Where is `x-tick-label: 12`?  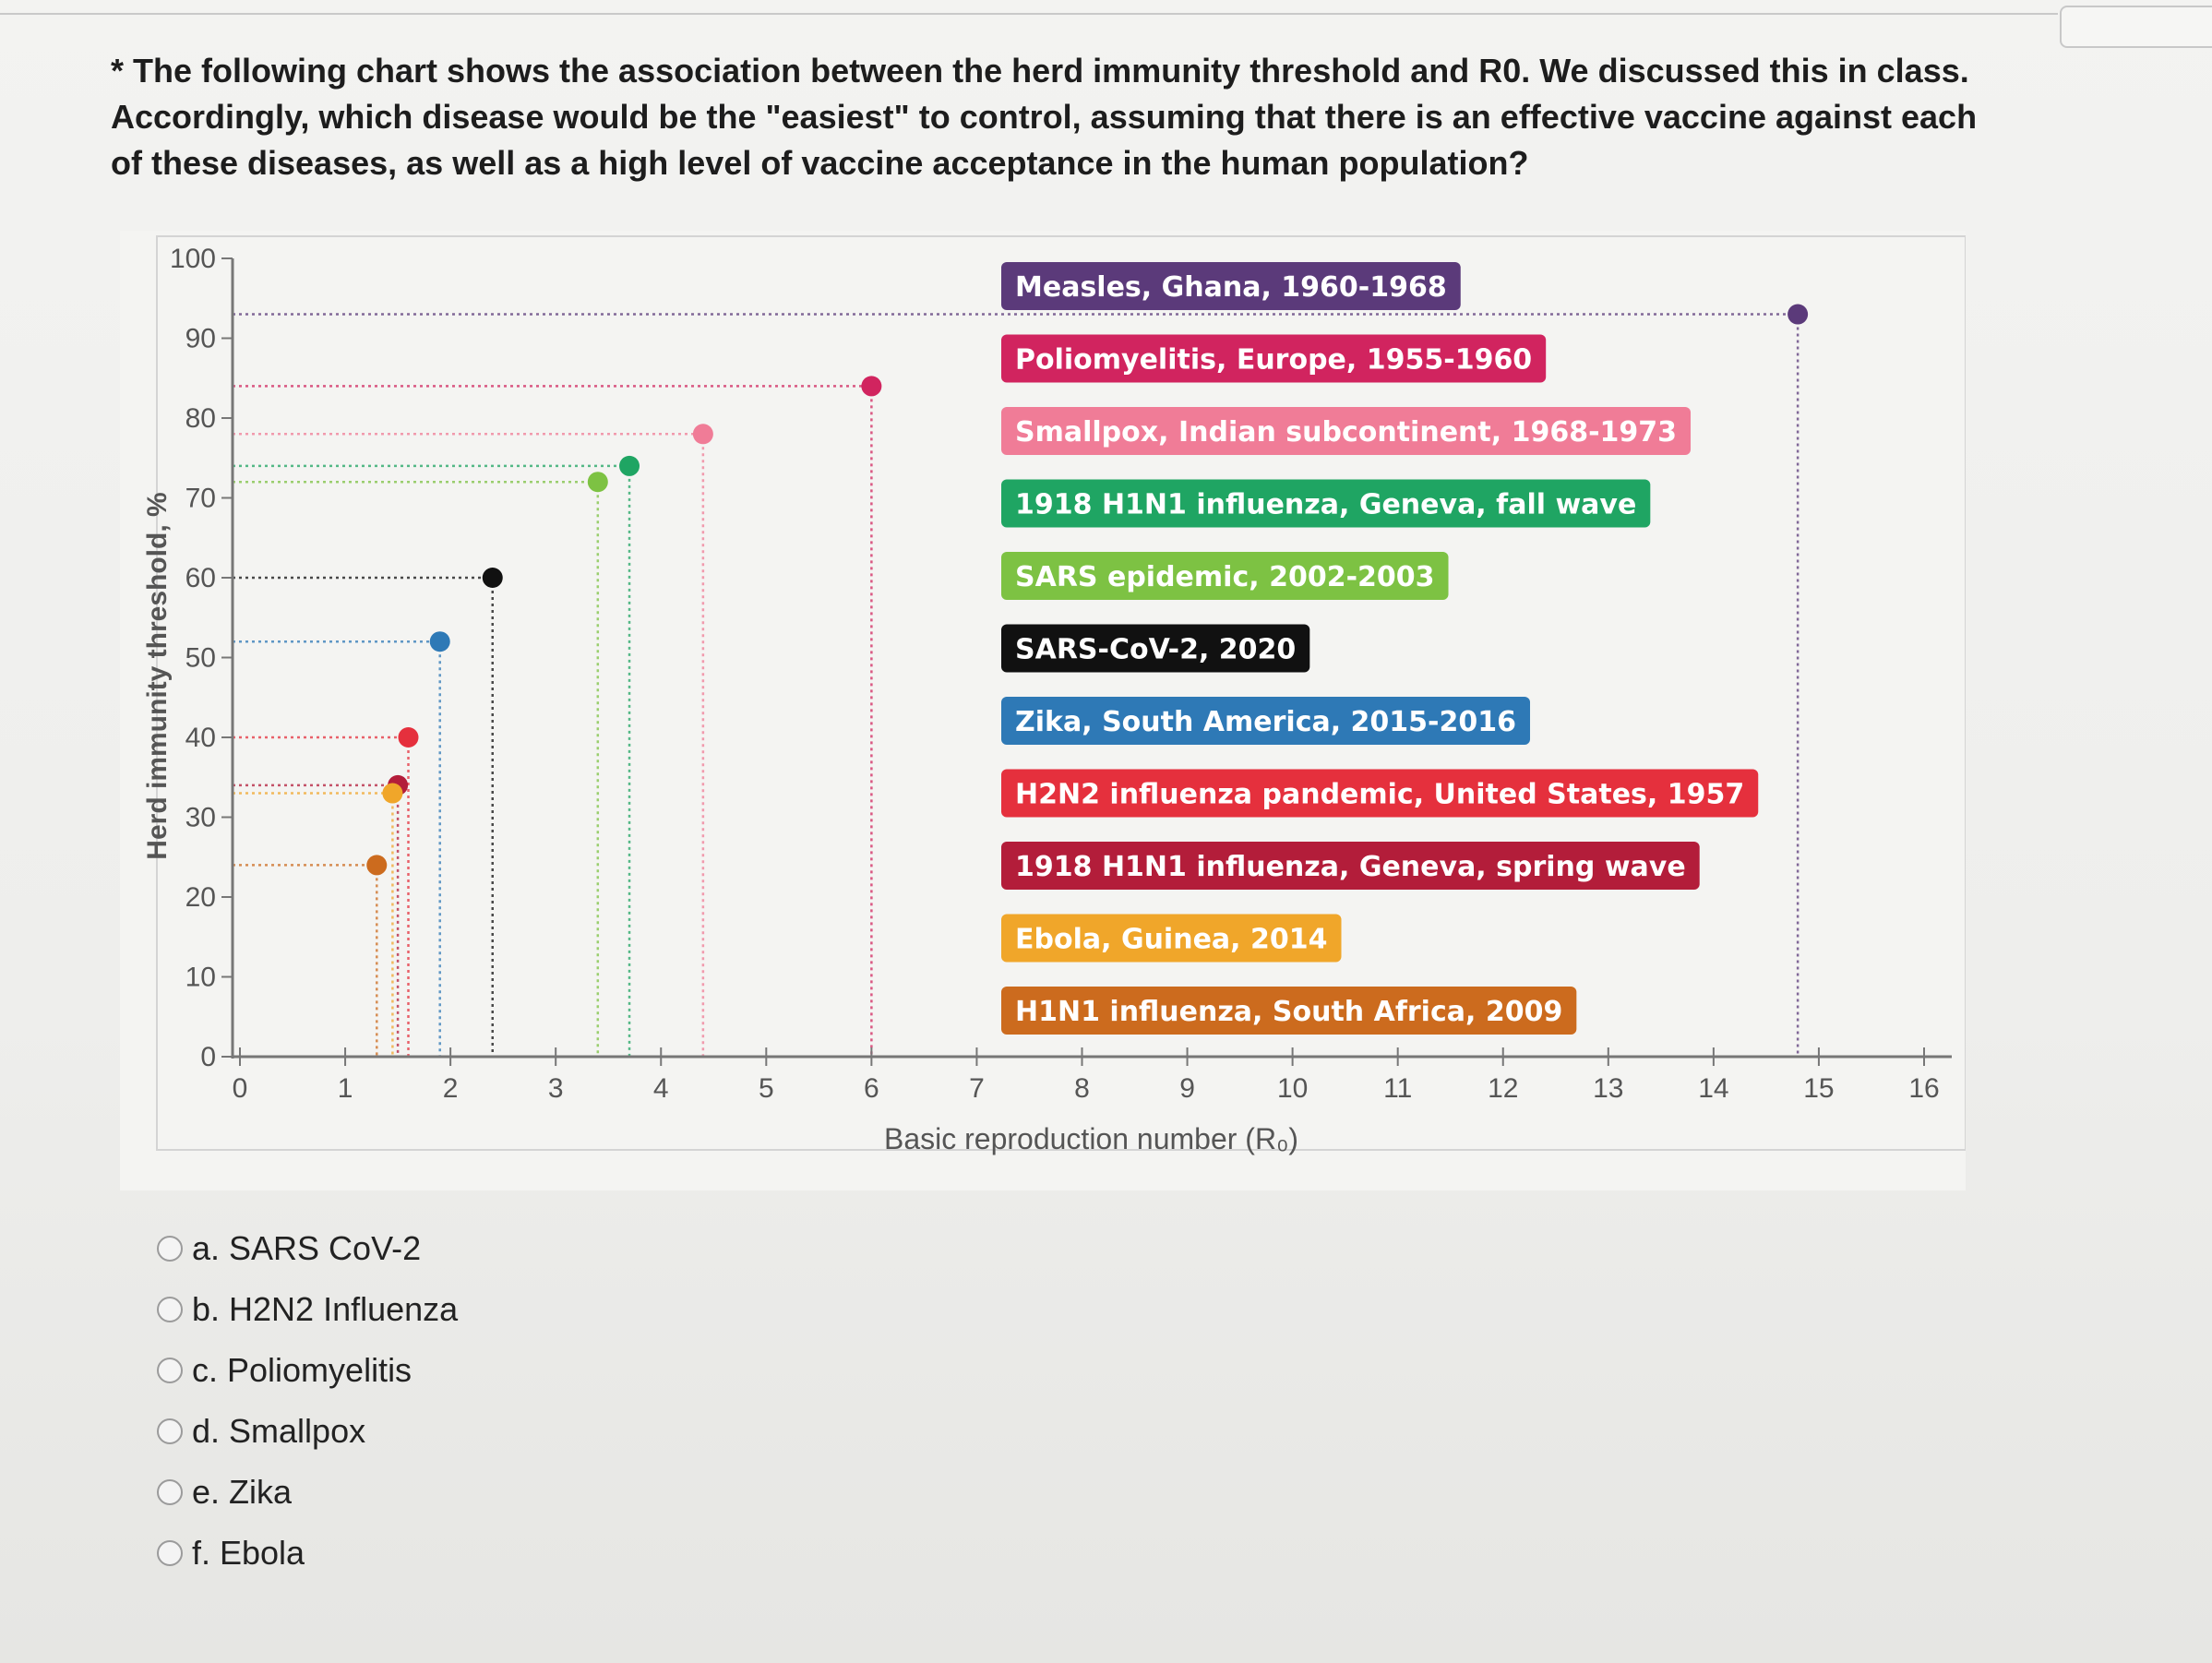
x-tick-label: 12 is located at coordinates (1503, 1088).